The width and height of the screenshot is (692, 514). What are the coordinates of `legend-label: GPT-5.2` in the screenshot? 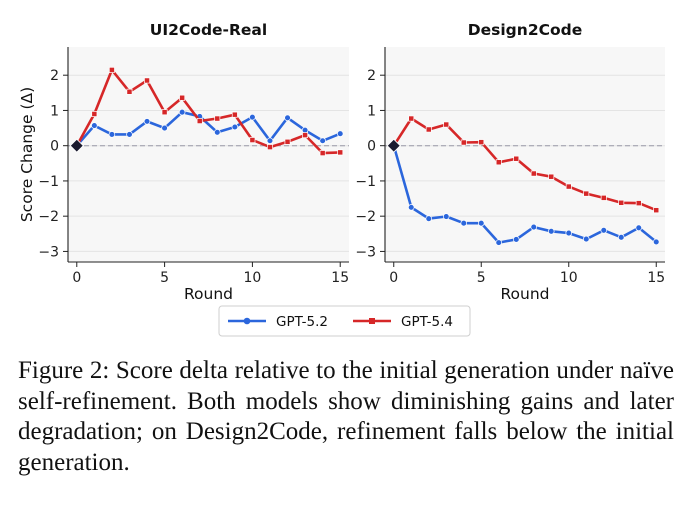 It's located at (302, 322).